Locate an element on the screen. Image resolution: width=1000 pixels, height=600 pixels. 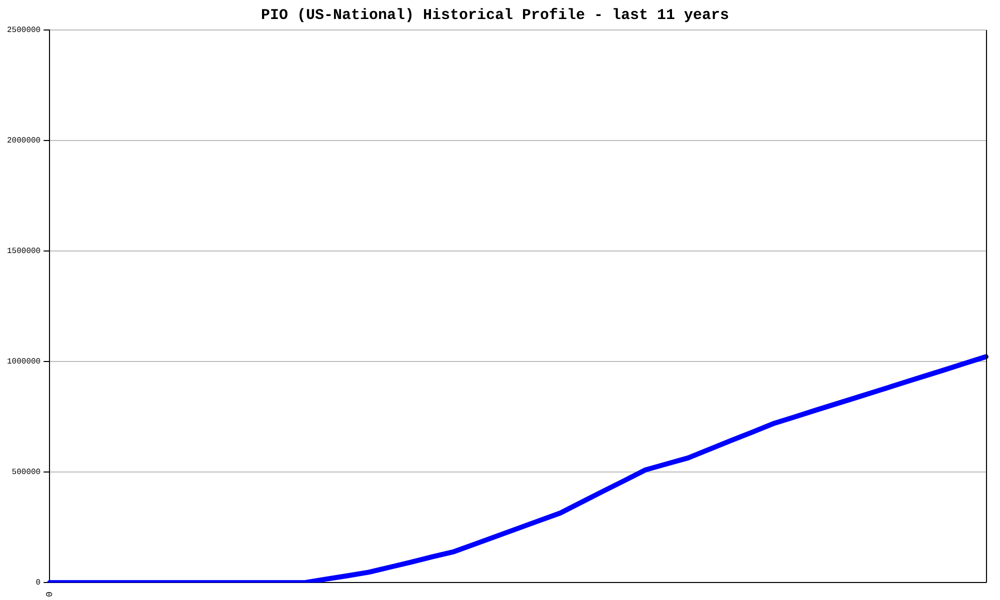
y-tick-label: 2500000 is located at coordinates (23, 31).